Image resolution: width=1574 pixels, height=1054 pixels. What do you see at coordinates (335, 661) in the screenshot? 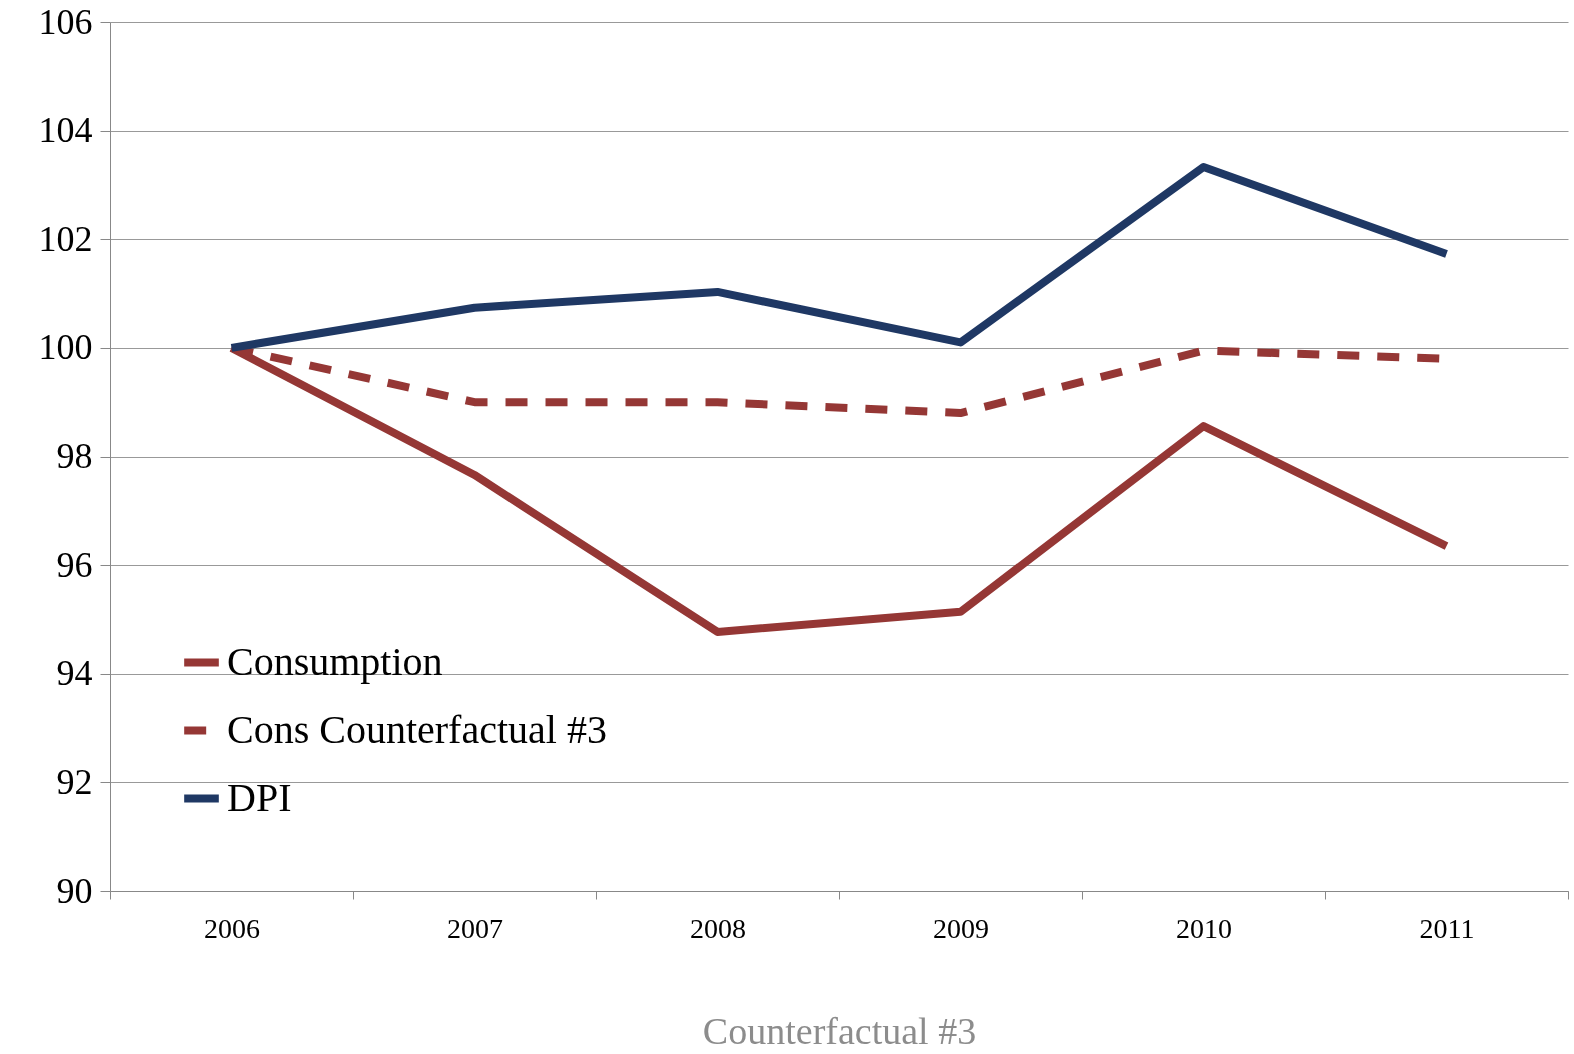
I see `legend-label: Consumption` at bounding box center [335, 661].